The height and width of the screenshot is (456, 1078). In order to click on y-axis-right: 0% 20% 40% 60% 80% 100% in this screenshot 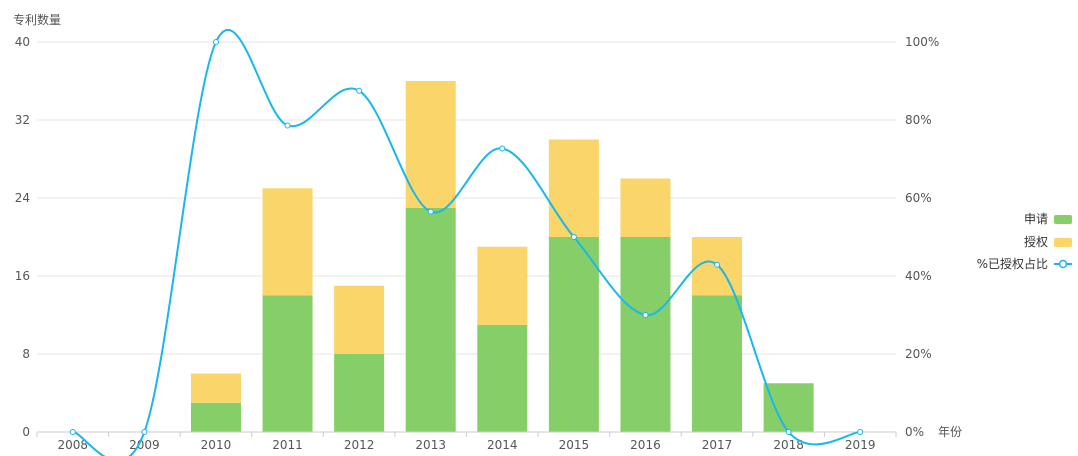, I will do `click(922, 237)`.